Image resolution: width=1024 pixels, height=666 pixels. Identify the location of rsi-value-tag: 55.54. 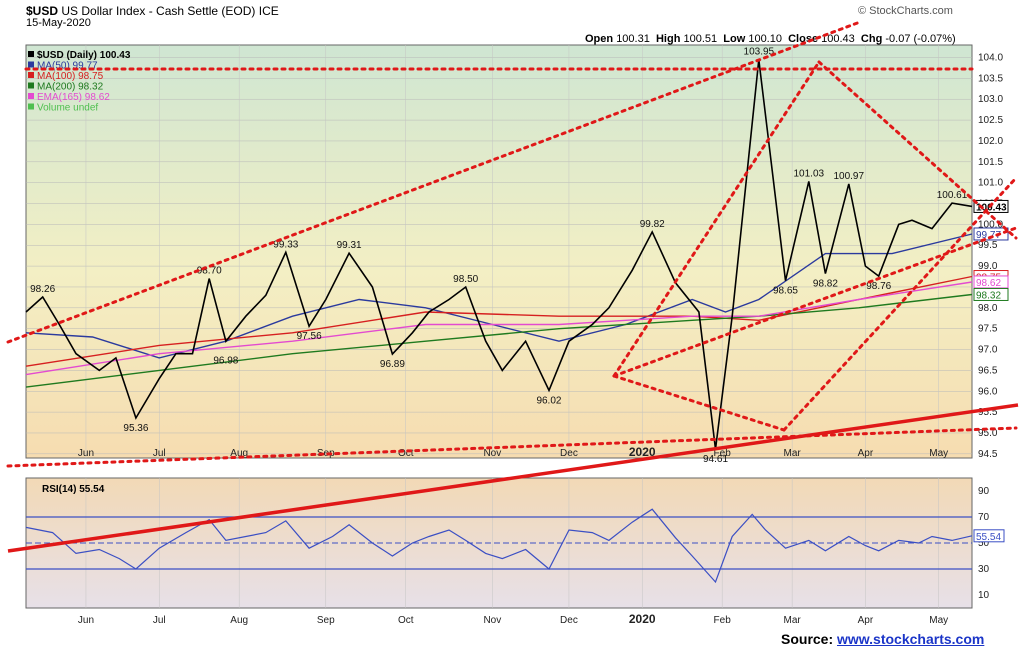
(988, 537).